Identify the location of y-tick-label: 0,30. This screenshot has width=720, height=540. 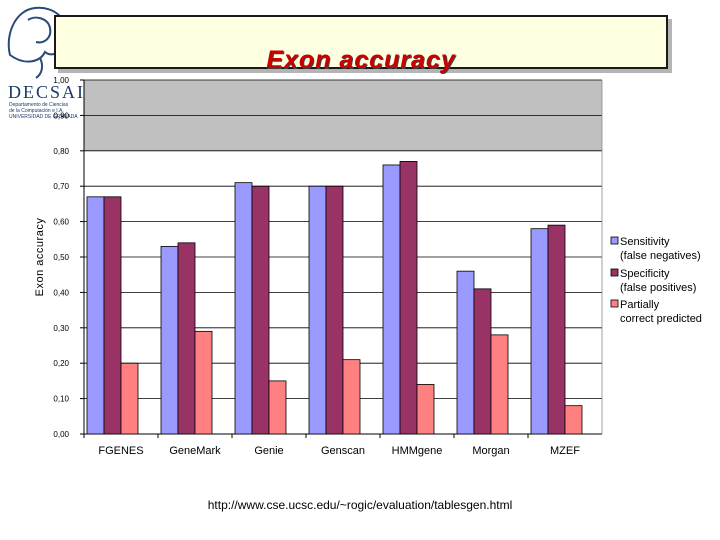
(61, 328).